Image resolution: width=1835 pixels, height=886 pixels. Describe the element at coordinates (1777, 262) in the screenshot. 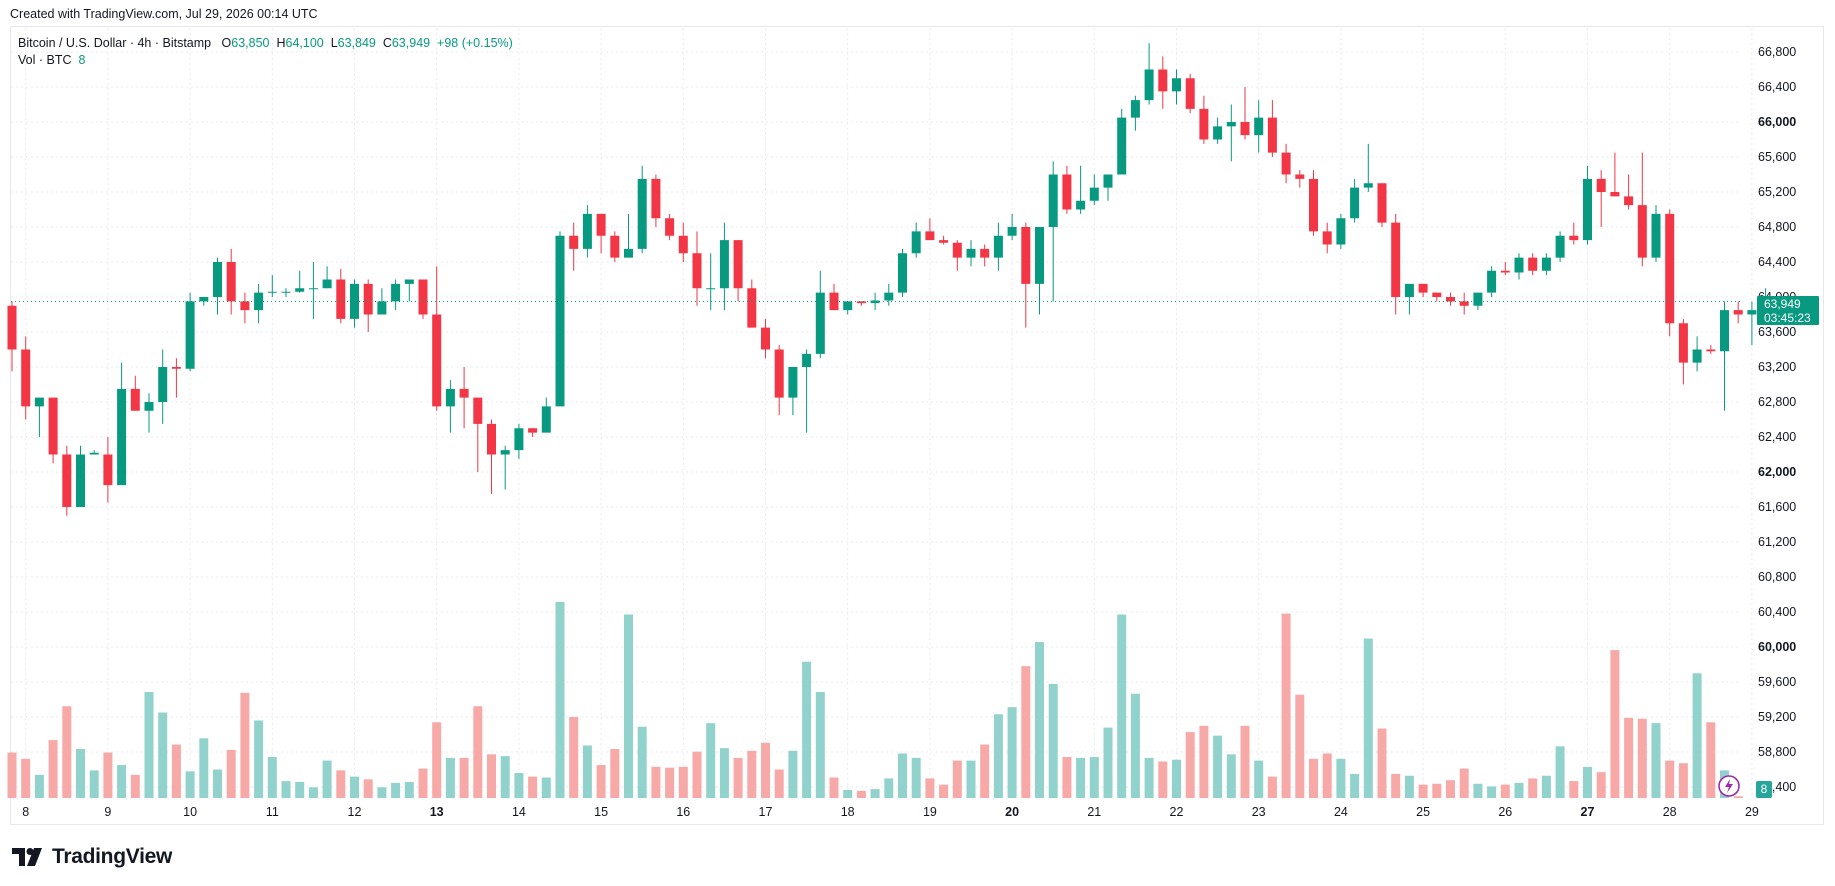

I see `price-tick-label: 64,400` at that location.